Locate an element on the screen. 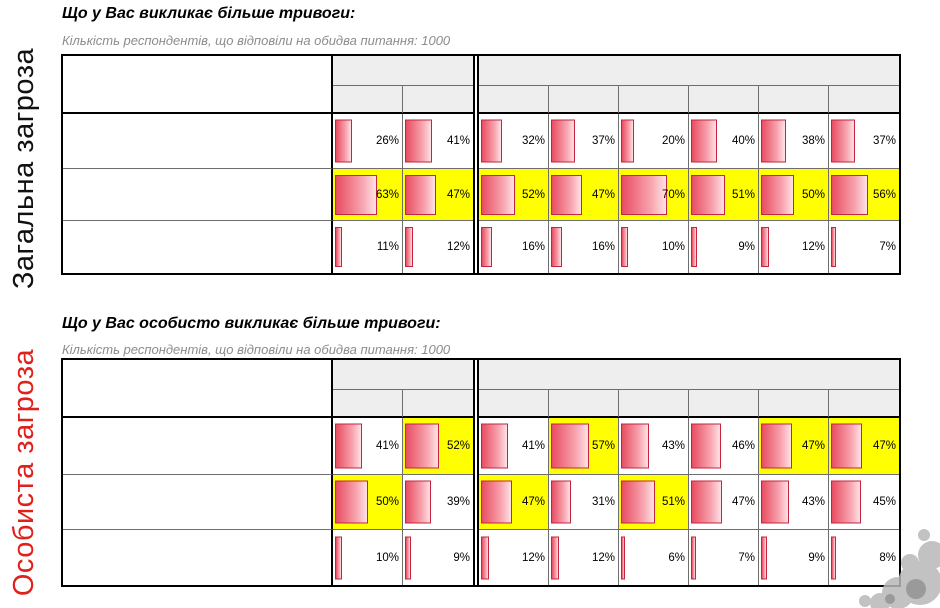 This screenshot has width=940, height=608. value-label: 9% is located at coordinates (746, 247).